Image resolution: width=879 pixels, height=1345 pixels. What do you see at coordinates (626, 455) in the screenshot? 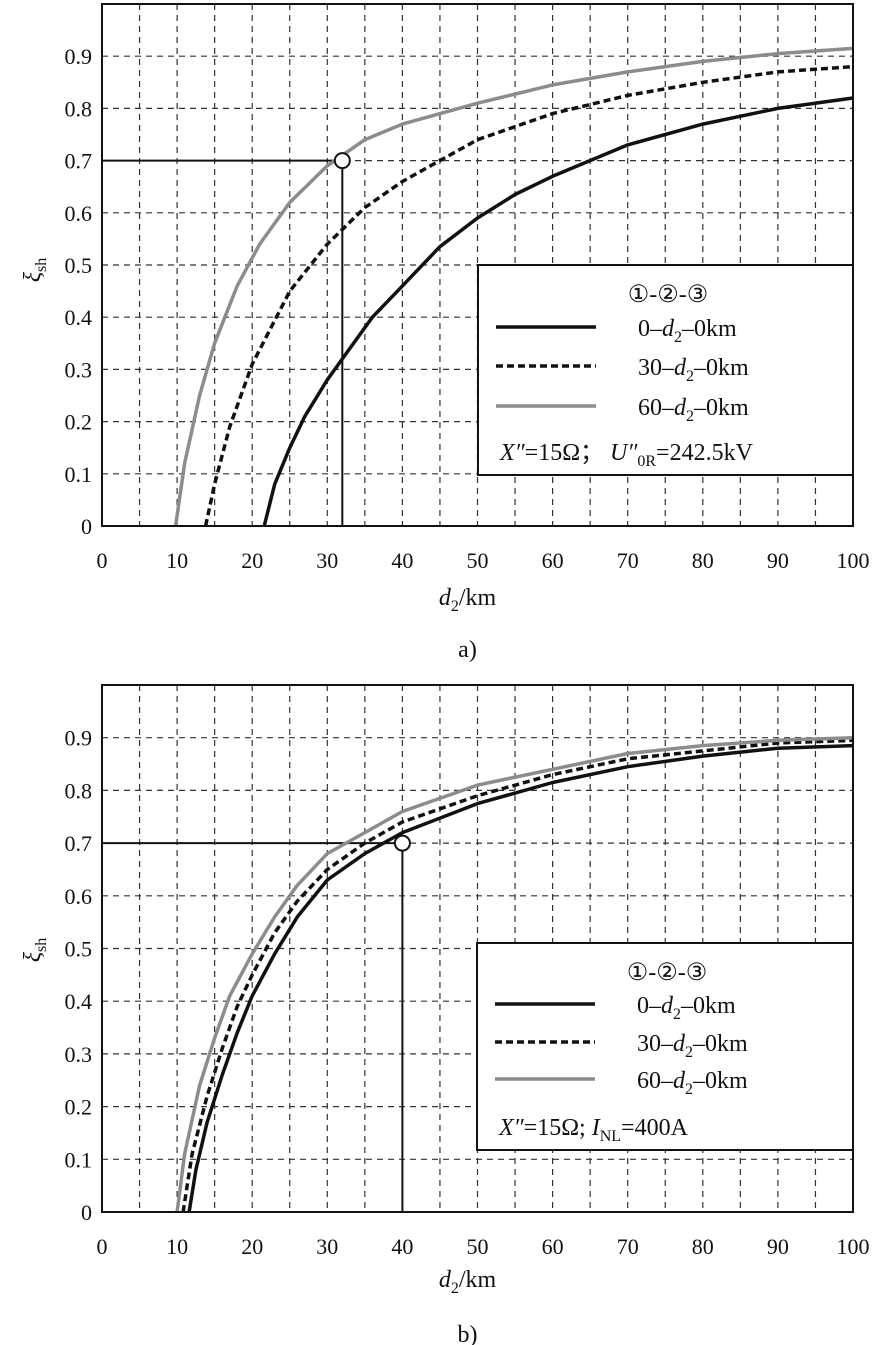
I see `legend-note: X″=15Ω； U″0R=242.5kV` at bounding box center [626, 455].